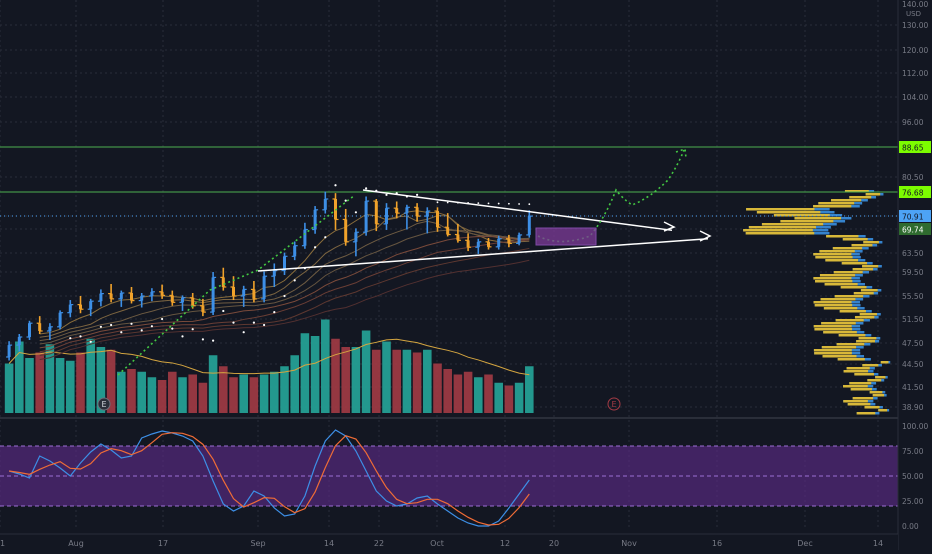  Describe the element at coordinates (913, 122) in the screenshot. I see `price-axis-label: 96.00` at that location.